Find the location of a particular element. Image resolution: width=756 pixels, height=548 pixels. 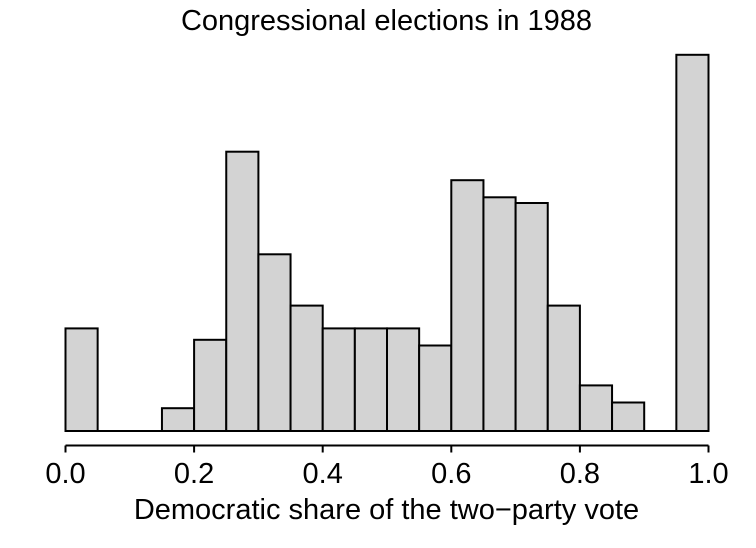

x-tick-label: 1.0 is located at coordinates (708, 474).